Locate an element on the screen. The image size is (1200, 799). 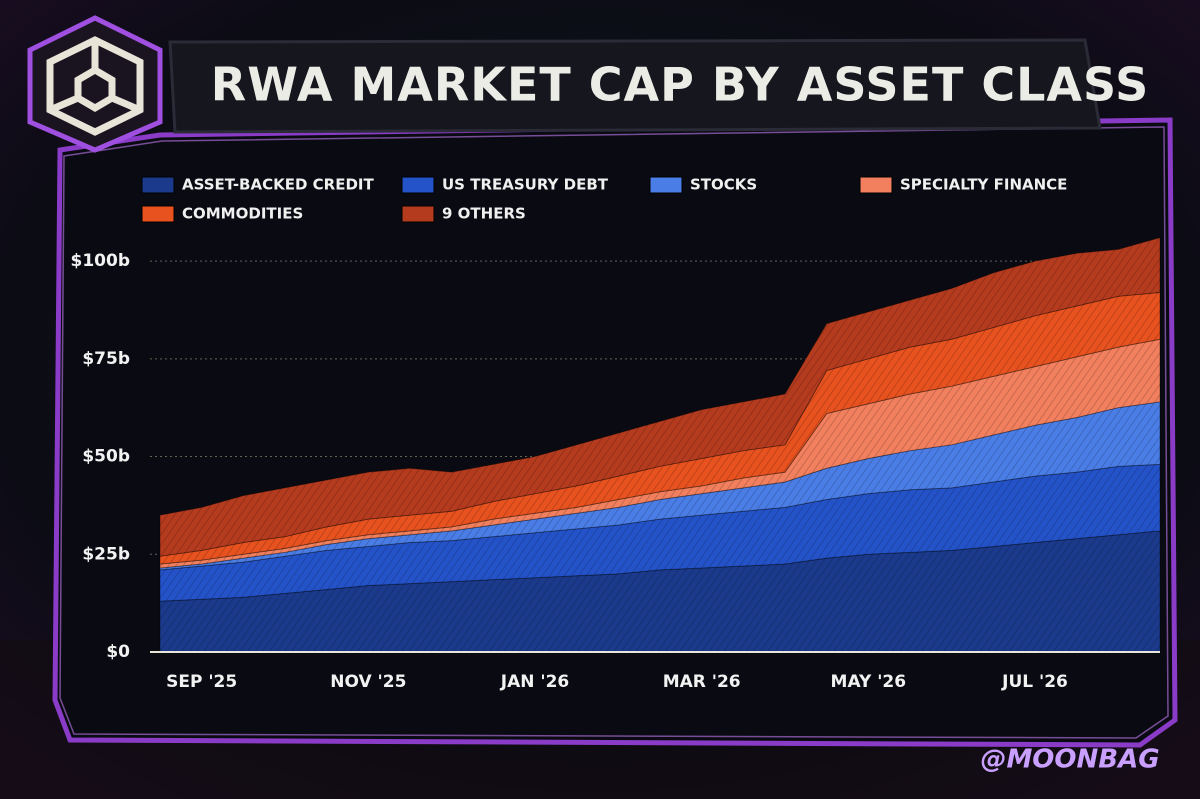
y-tick-label: $25b is located at coordinates (106, 554).